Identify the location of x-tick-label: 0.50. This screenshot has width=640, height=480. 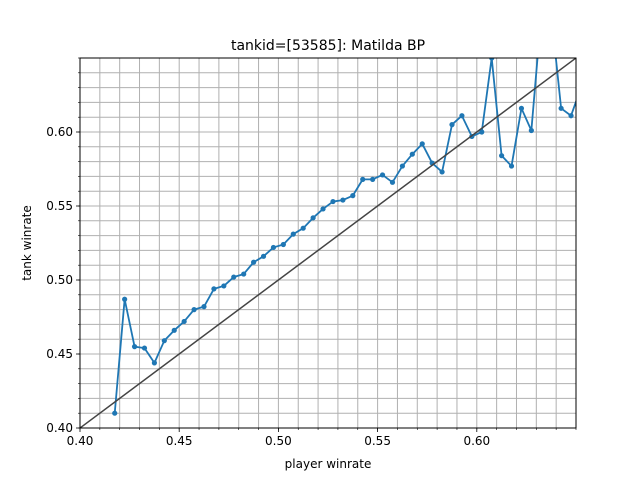
(278, 441).